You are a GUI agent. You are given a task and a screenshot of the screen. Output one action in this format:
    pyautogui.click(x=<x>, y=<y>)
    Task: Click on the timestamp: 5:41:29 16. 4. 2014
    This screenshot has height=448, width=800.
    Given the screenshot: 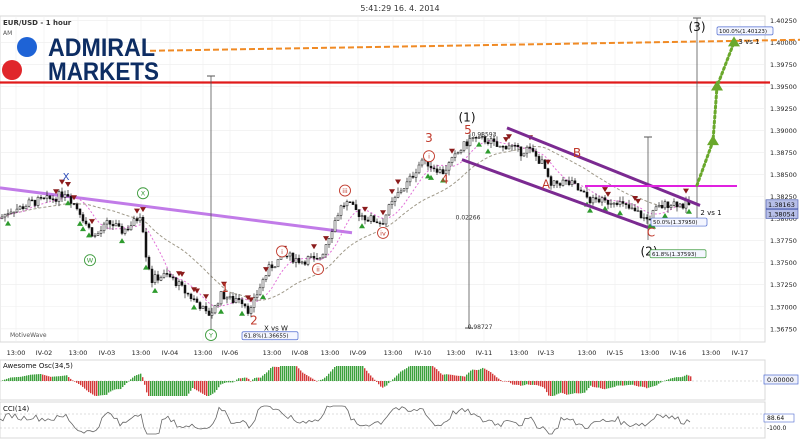 What is the action you would take?
    pyautogui.click(x=399, y=8)
    